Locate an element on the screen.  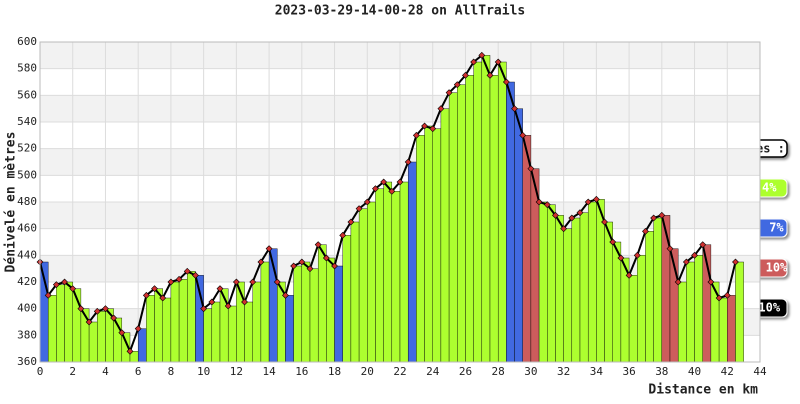
y-axis-label: Dénivelé en mètres is located at coordinates (11, 202).